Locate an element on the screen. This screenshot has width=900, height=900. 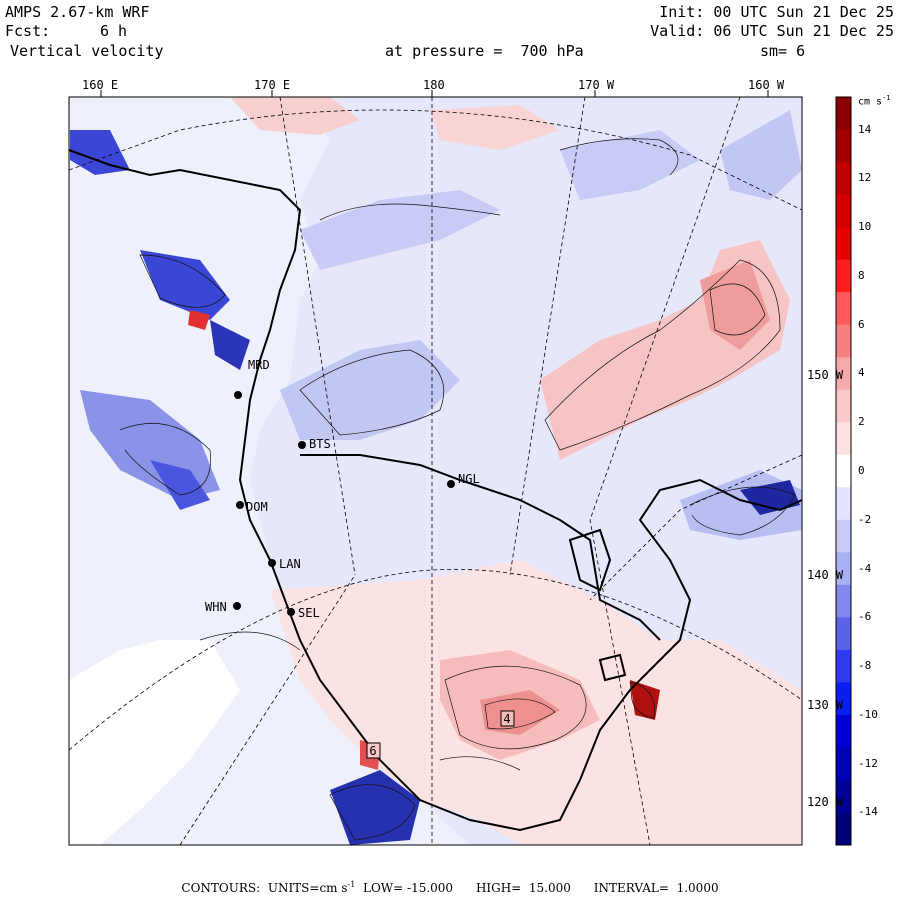
negative-core-coast is located at coordinates (770, 497).